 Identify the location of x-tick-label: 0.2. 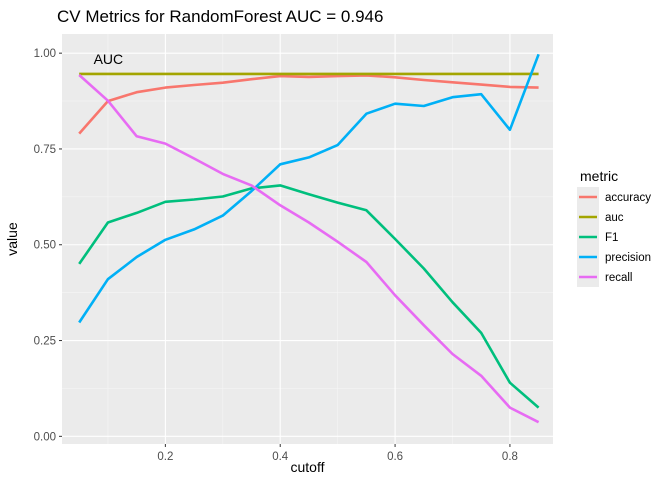
(165, 457).